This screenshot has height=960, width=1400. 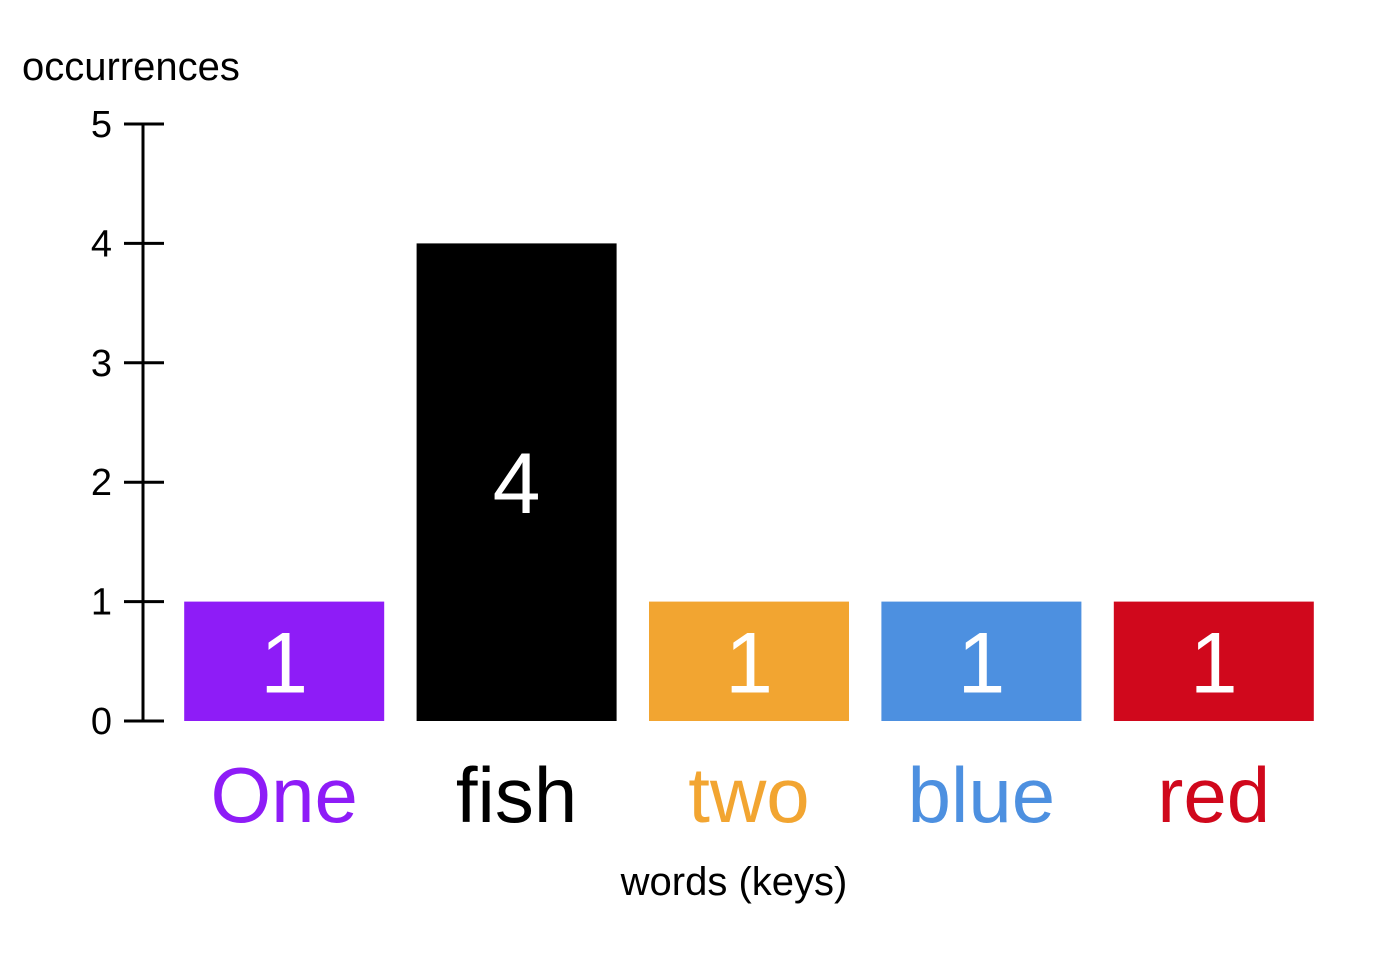 I want to click on category-labels: One fish two blue red, so click(x=740, y=795).